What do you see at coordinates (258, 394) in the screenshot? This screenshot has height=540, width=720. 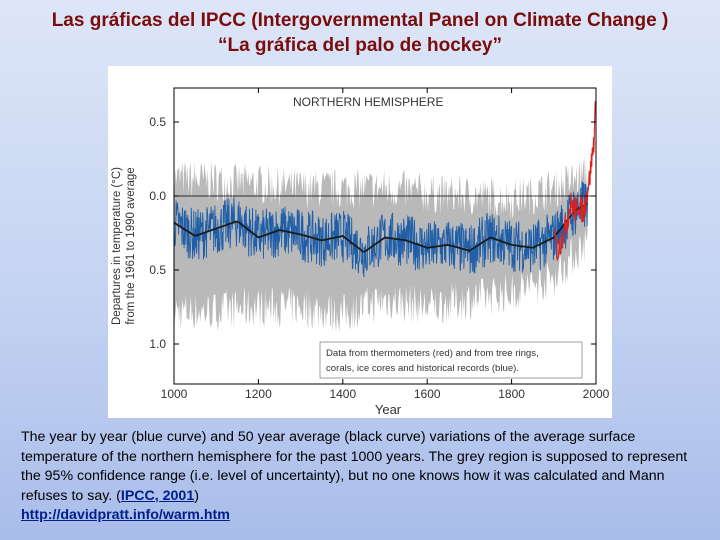 I see `x-tick-label: 1200` at bounding box center [258, 394].